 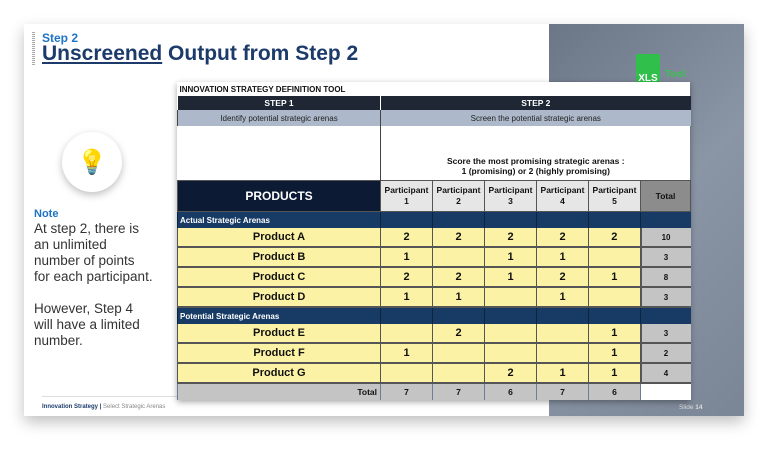 I want to click on tool-label: Tool, so click(x=675, y=74).